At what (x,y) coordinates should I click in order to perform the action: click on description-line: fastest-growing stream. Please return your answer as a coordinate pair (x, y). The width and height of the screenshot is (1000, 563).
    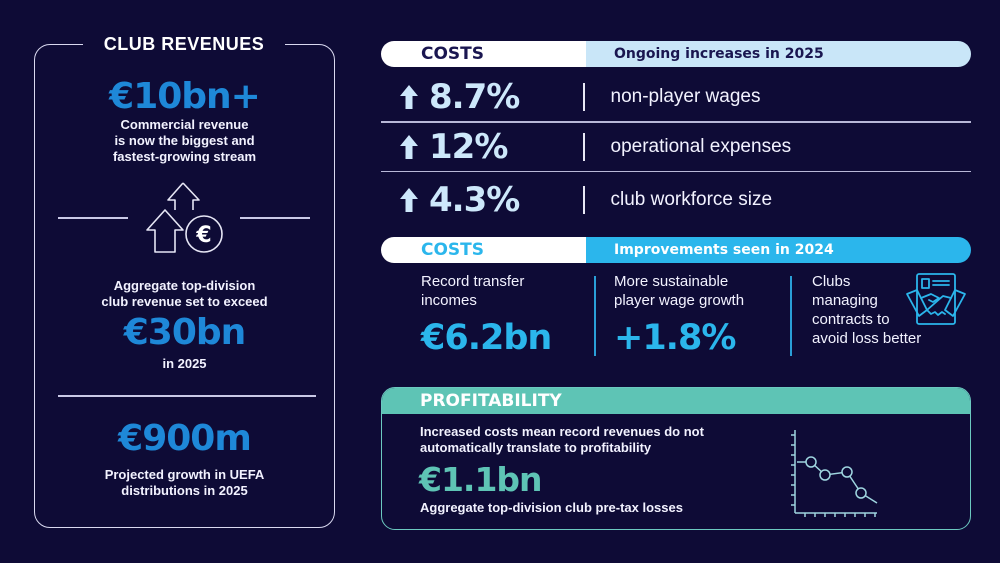
    Looking at the image, I should click on (184, 156).